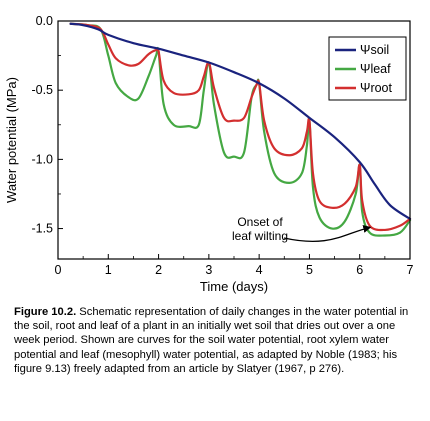  What do you see at coordinates (44, 21) in the screenshot?
I see `y-tick-label: 0.0` at bounding box center [44, 21].